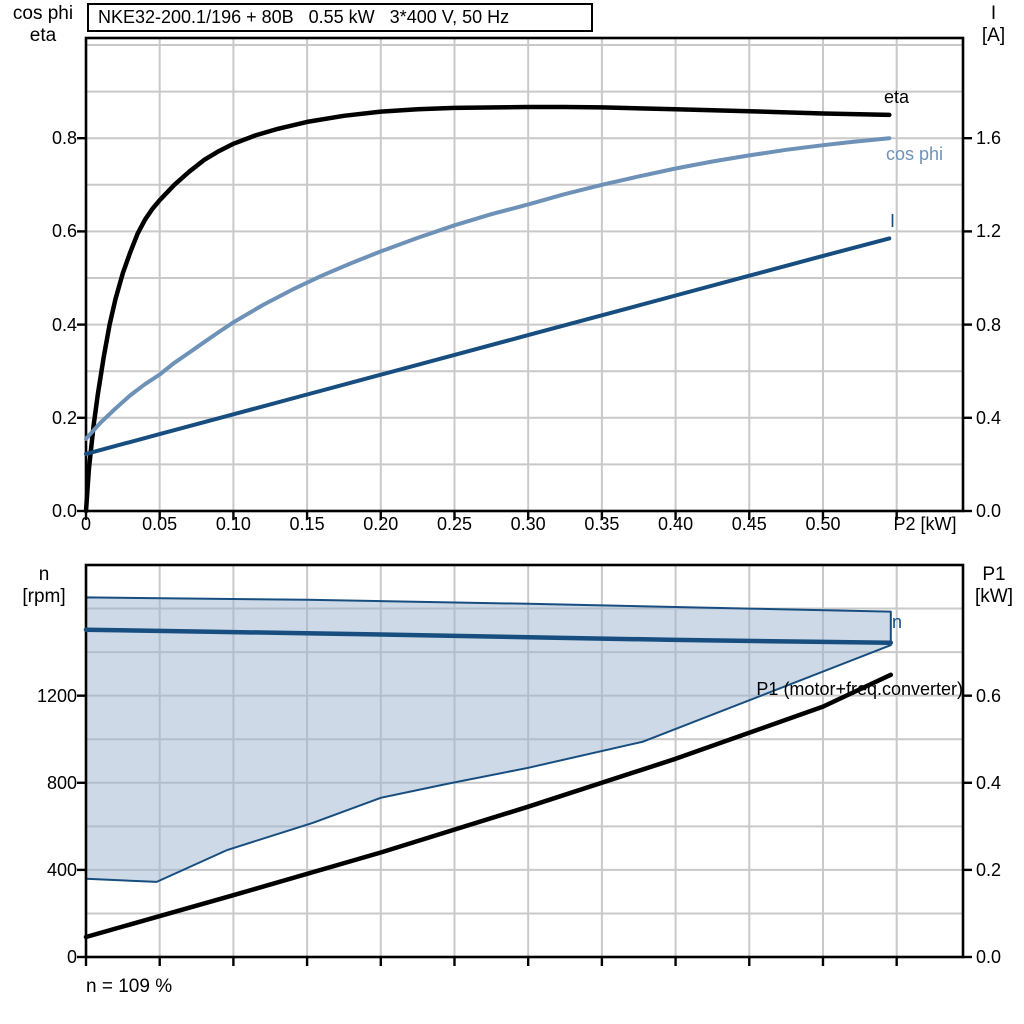 This screenshot has height=1024, width=1024. What do you see at coordinates (129, 986) in the screenshot?
I see `speed-footnote: n = 109 %` at bounding box center [129, 986].